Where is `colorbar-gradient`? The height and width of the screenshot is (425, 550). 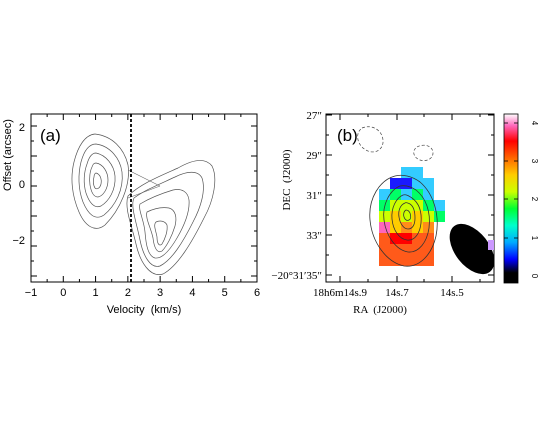 colorbar-gradient is located at coordinates (511, 198).